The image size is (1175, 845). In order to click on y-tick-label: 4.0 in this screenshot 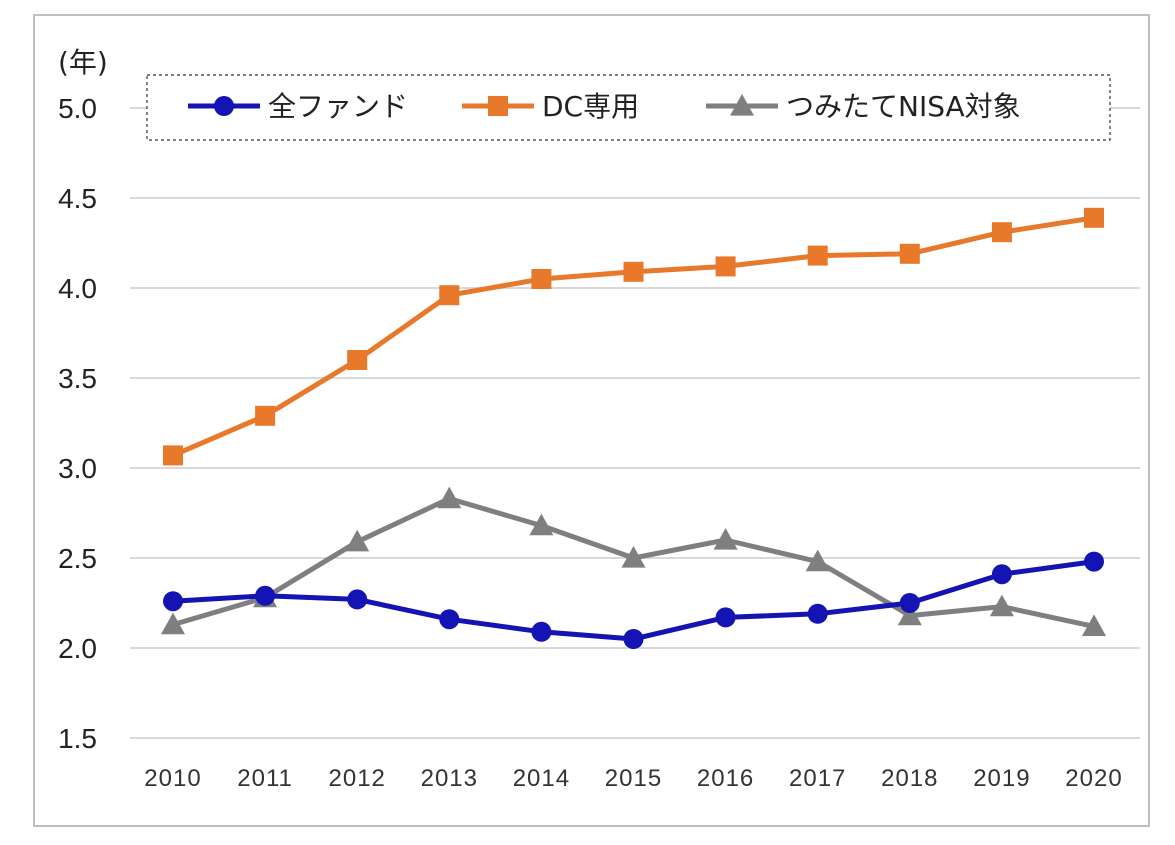, I will do `click(77, 288)`.